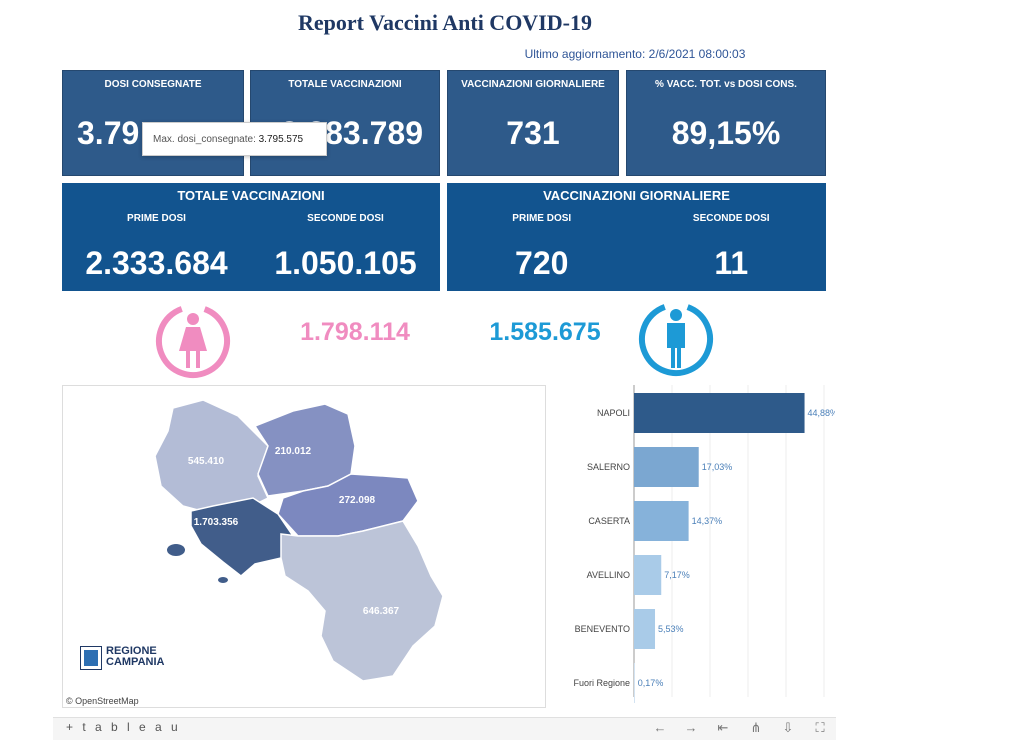 This screenshot has height=755, width=1016. Describe the element at coordinates (533, 84) in the screenshot. I see `kpi-label: VACCINAZIONI GIORNALIERE` at that location.